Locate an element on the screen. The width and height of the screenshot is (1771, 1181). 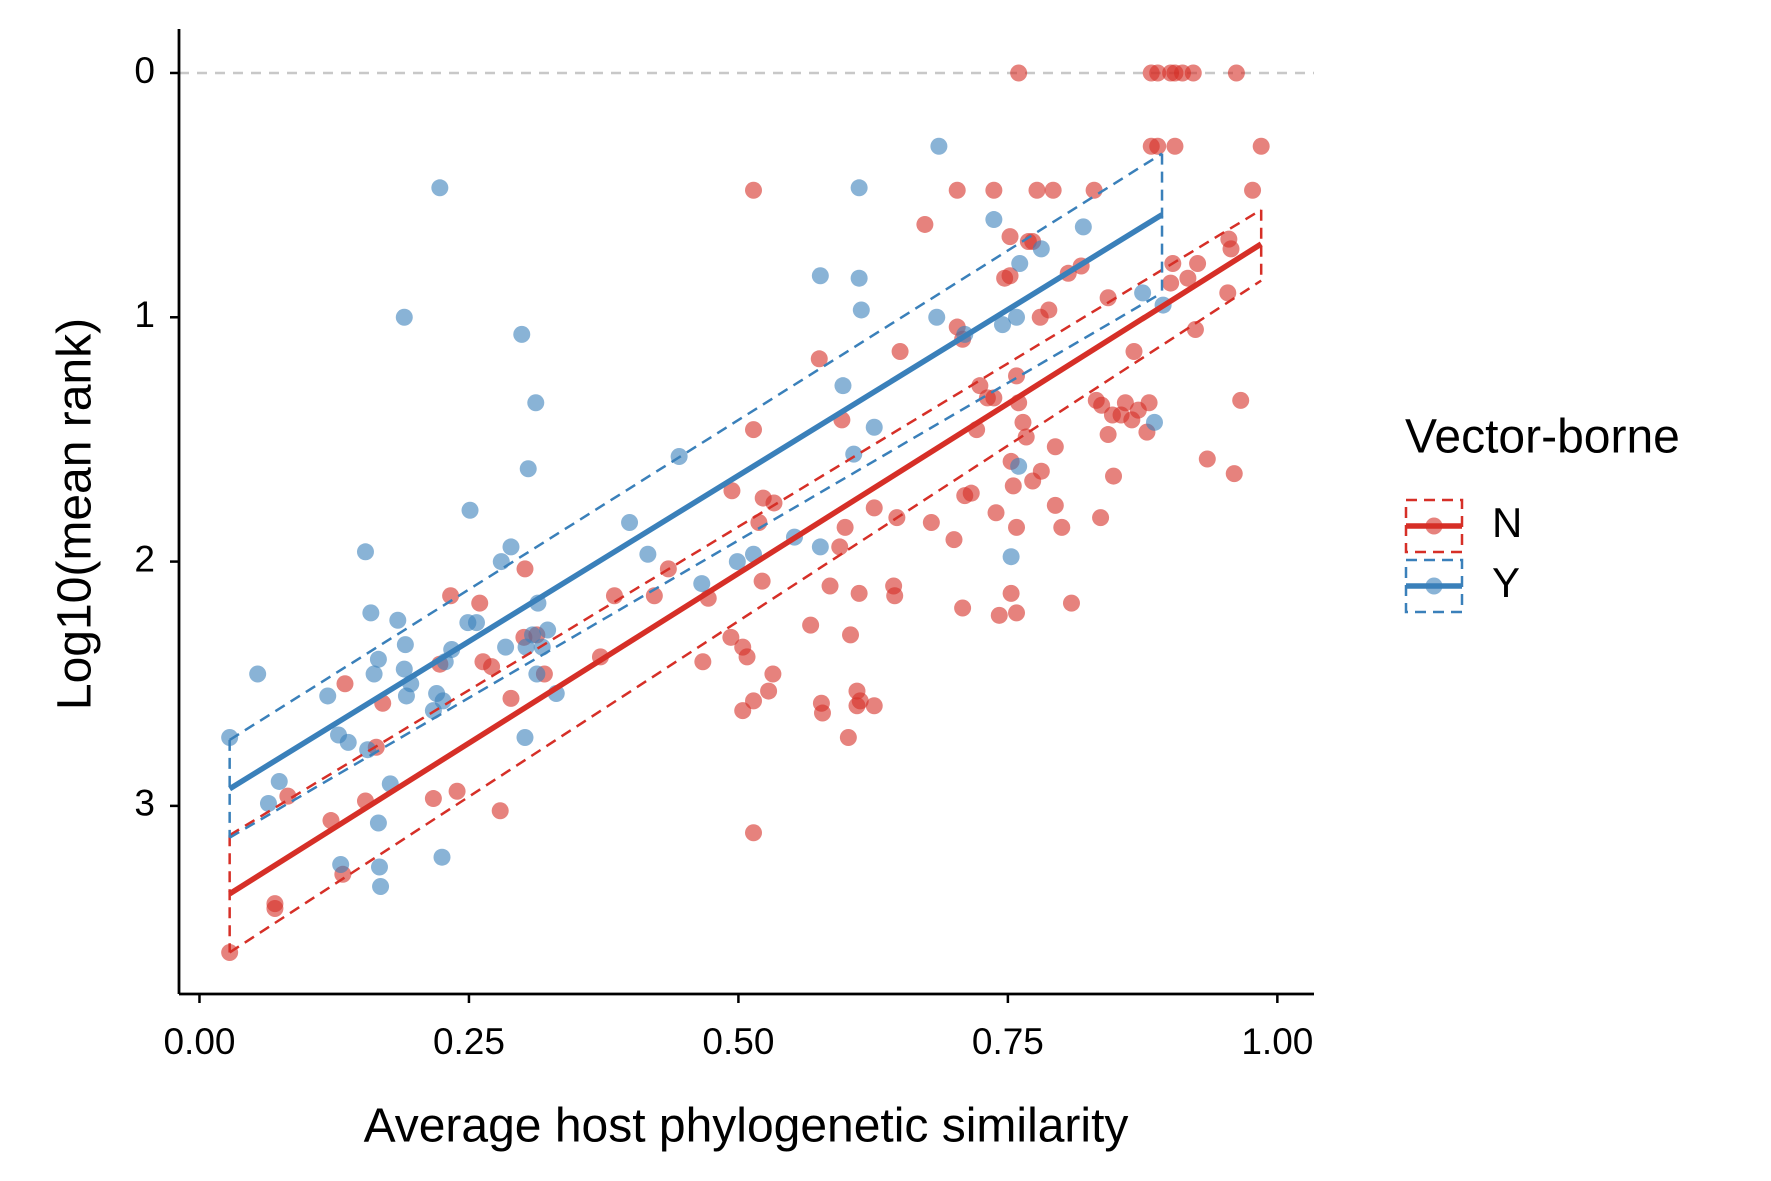
y-tick-label: 2 is located at coordinates (144, 558).